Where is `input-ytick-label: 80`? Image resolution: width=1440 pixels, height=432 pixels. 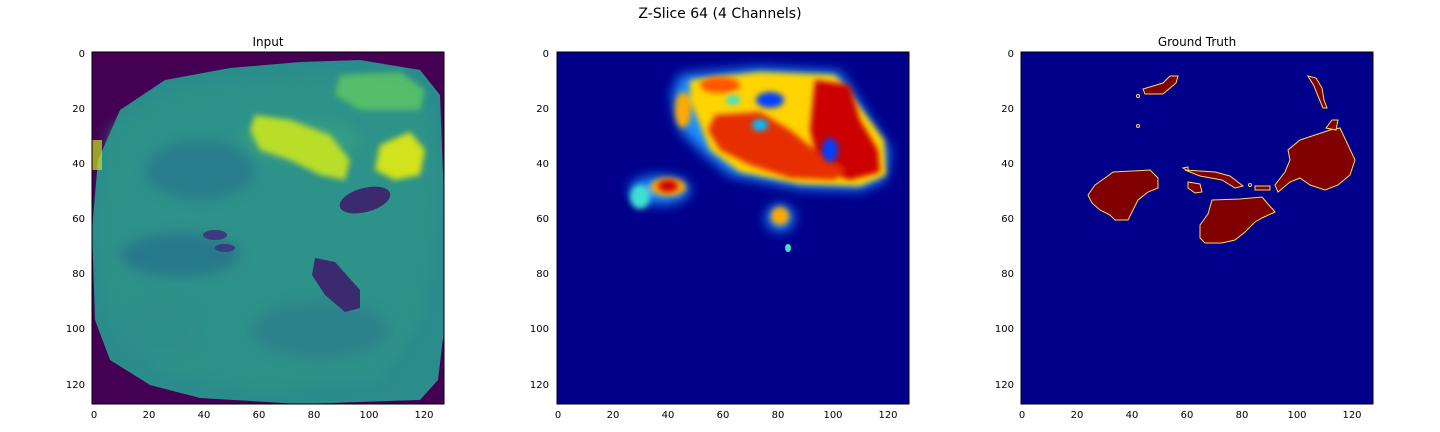
input-ytick-label: 80 is located at coordinates (78, 274).